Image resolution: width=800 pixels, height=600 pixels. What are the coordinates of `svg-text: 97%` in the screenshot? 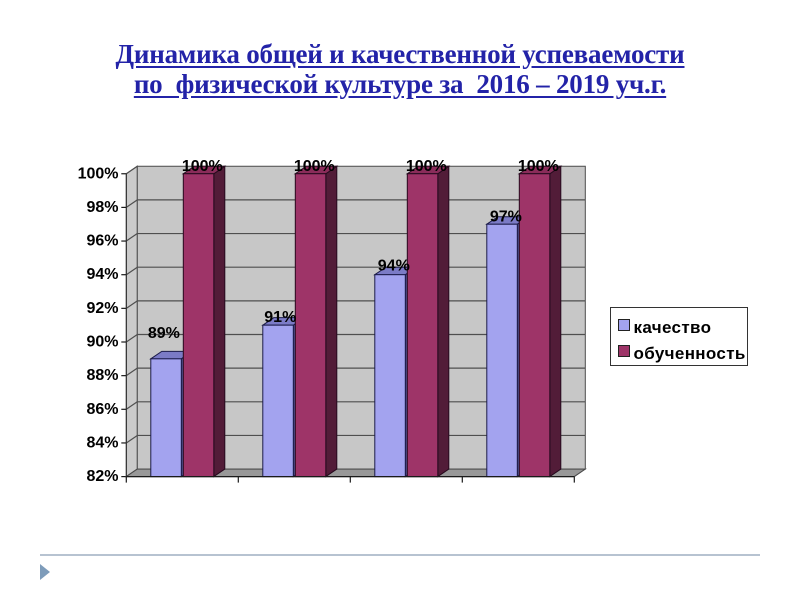 It's located at (506, 217).